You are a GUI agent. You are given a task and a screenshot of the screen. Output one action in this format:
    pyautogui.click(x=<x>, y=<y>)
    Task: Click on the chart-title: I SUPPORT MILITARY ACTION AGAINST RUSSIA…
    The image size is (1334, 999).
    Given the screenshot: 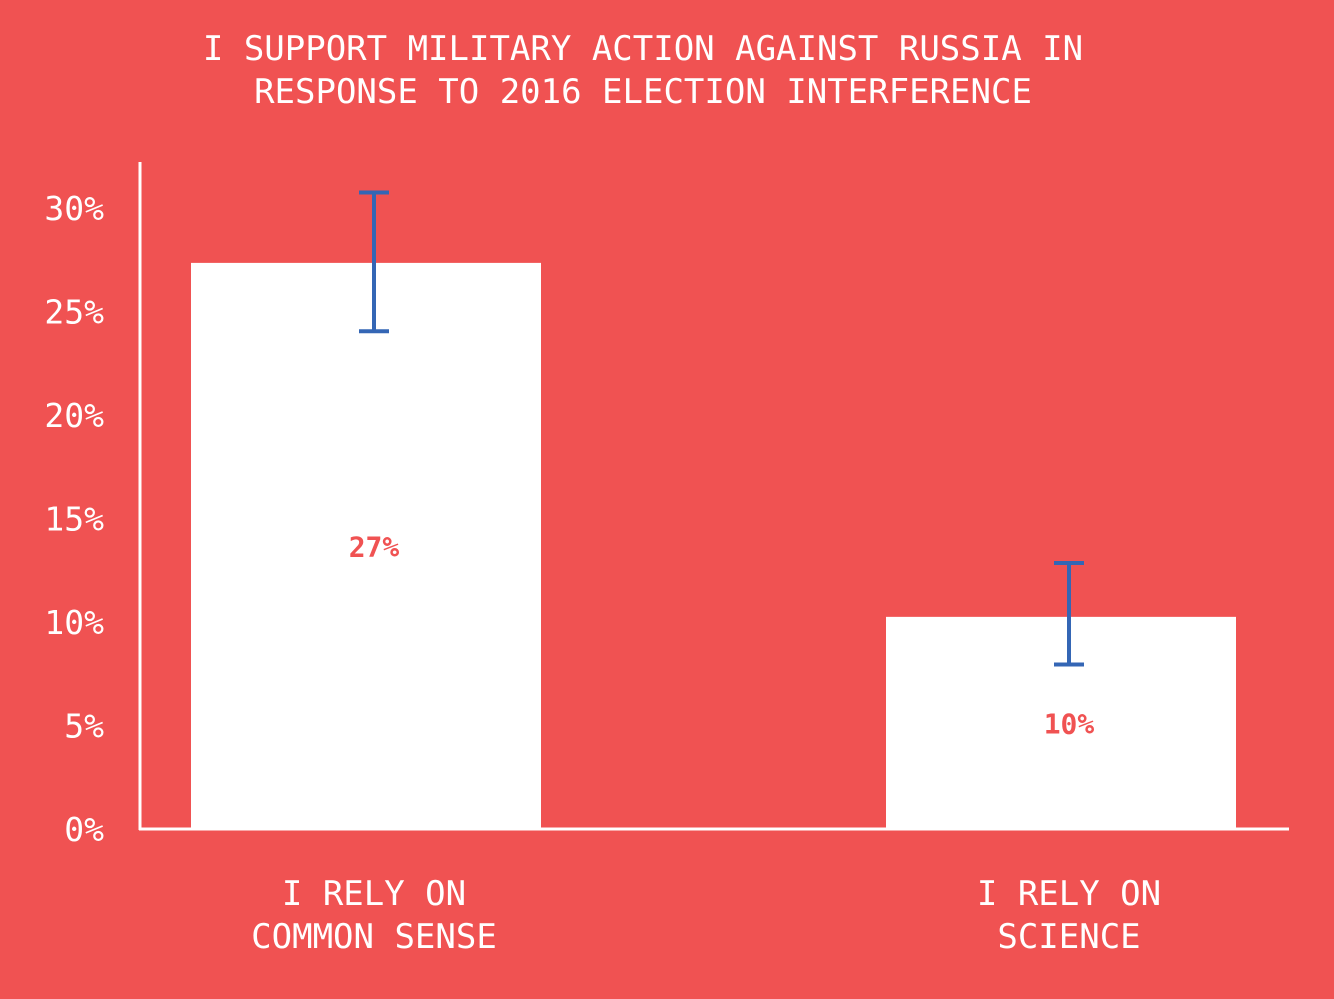 What is the action you would take?
    pyautogui.click(x=643, y=70)
    